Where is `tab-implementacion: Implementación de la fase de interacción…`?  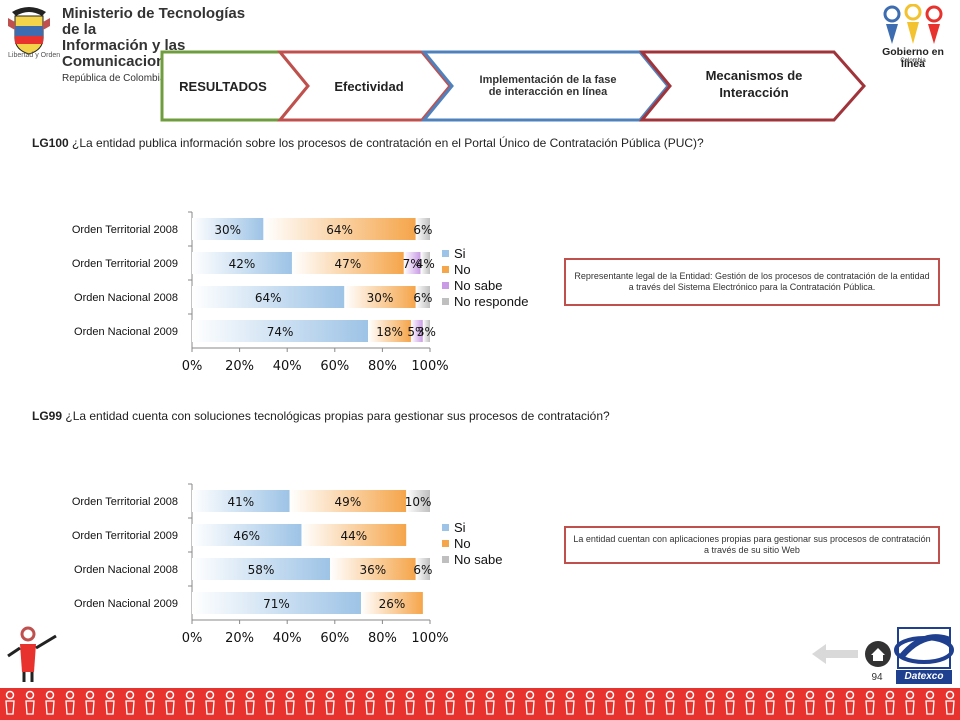
tab-implementacion: Implementación de la fase de interacción… is located at coordinates (548, 86).